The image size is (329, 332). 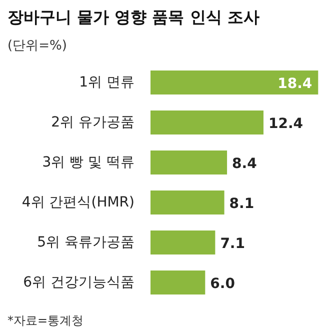 I want to click on y-tick-label: 1위 면류, so click(x=106, y=82).